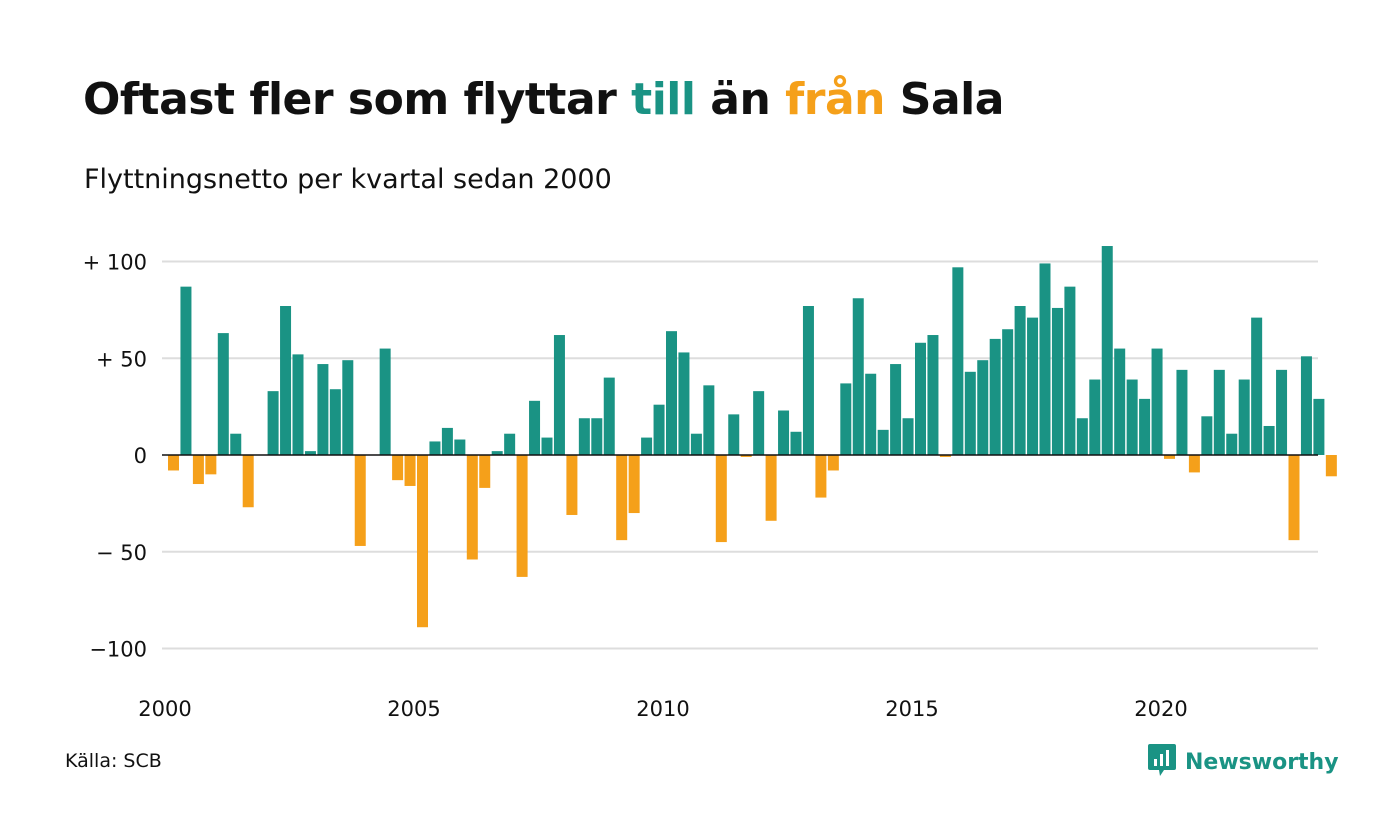  I want to click on y-axis-labels: + 100 + 50 0 − 50 −100, so click(115, 456).